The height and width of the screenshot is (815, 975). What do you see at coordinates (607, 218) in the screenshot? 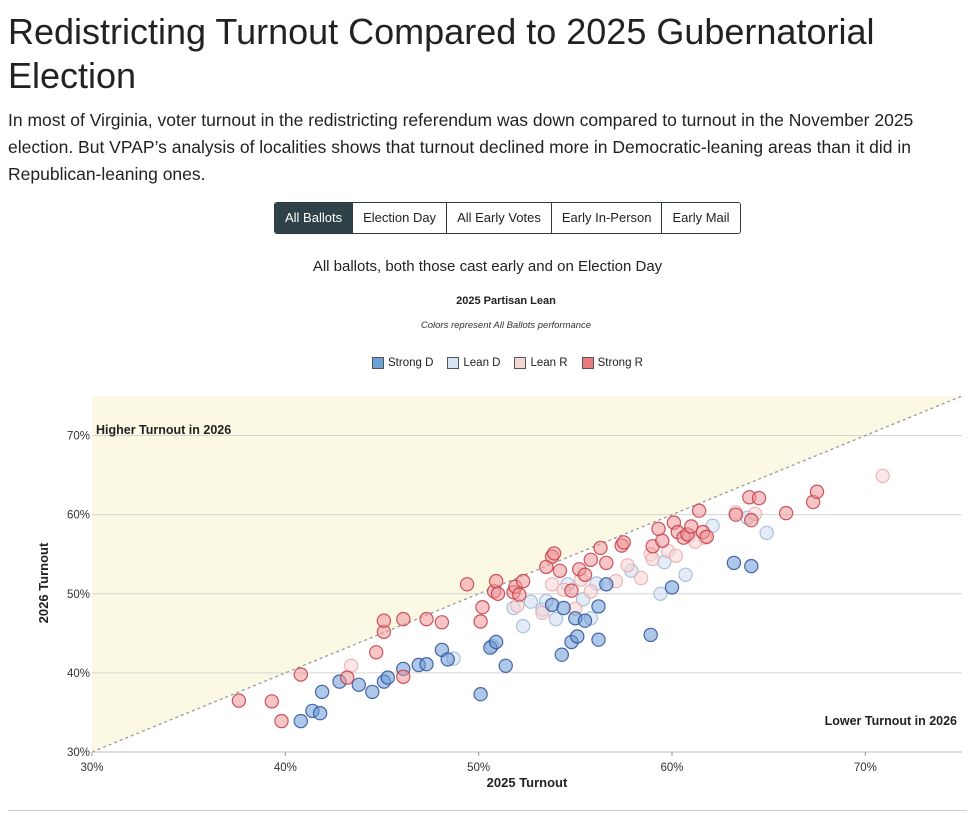
I see `tab-early-in-person: Early In-Person` at bounding box center [607, 218].